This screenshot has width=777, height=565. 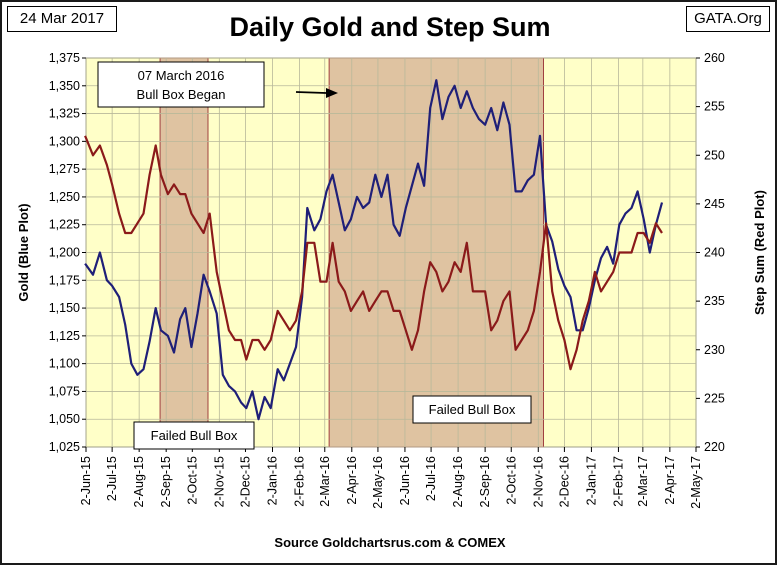 What do you see at coordinates (714, 107) in the screenshot?
I see `right-tick-label: 255` at bounding box center [714, 107].